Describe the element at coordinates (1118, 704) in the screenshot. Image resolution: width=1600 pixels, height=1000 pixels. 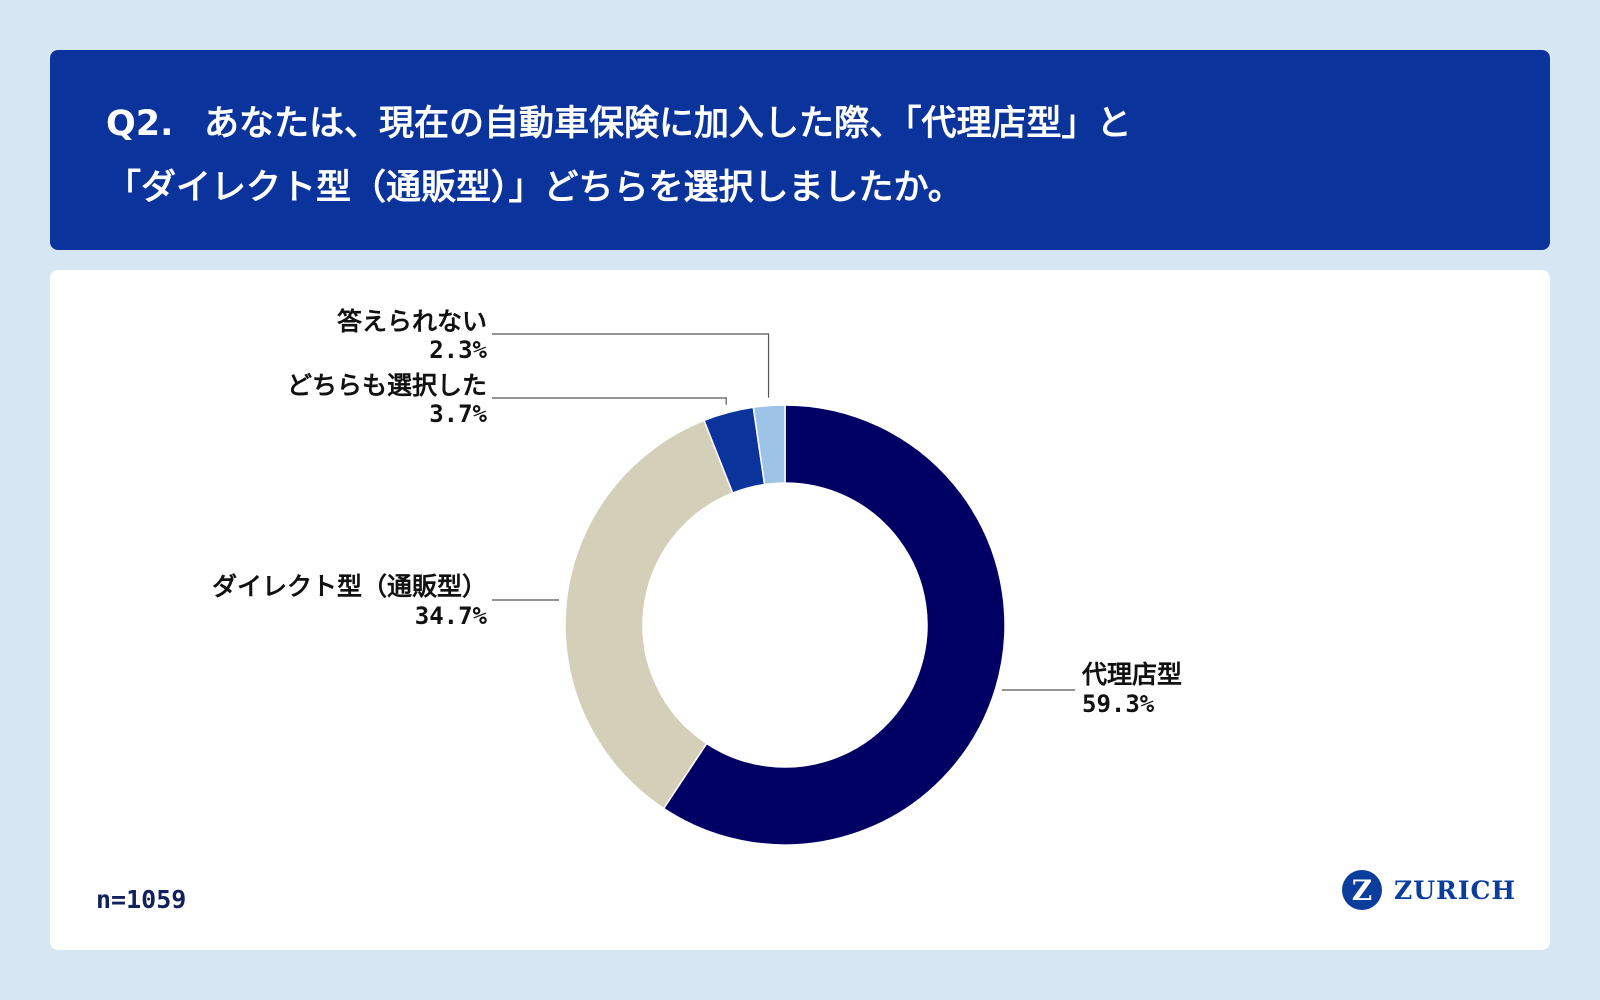
I see `slice-value-agency: 59.3%` at that location.